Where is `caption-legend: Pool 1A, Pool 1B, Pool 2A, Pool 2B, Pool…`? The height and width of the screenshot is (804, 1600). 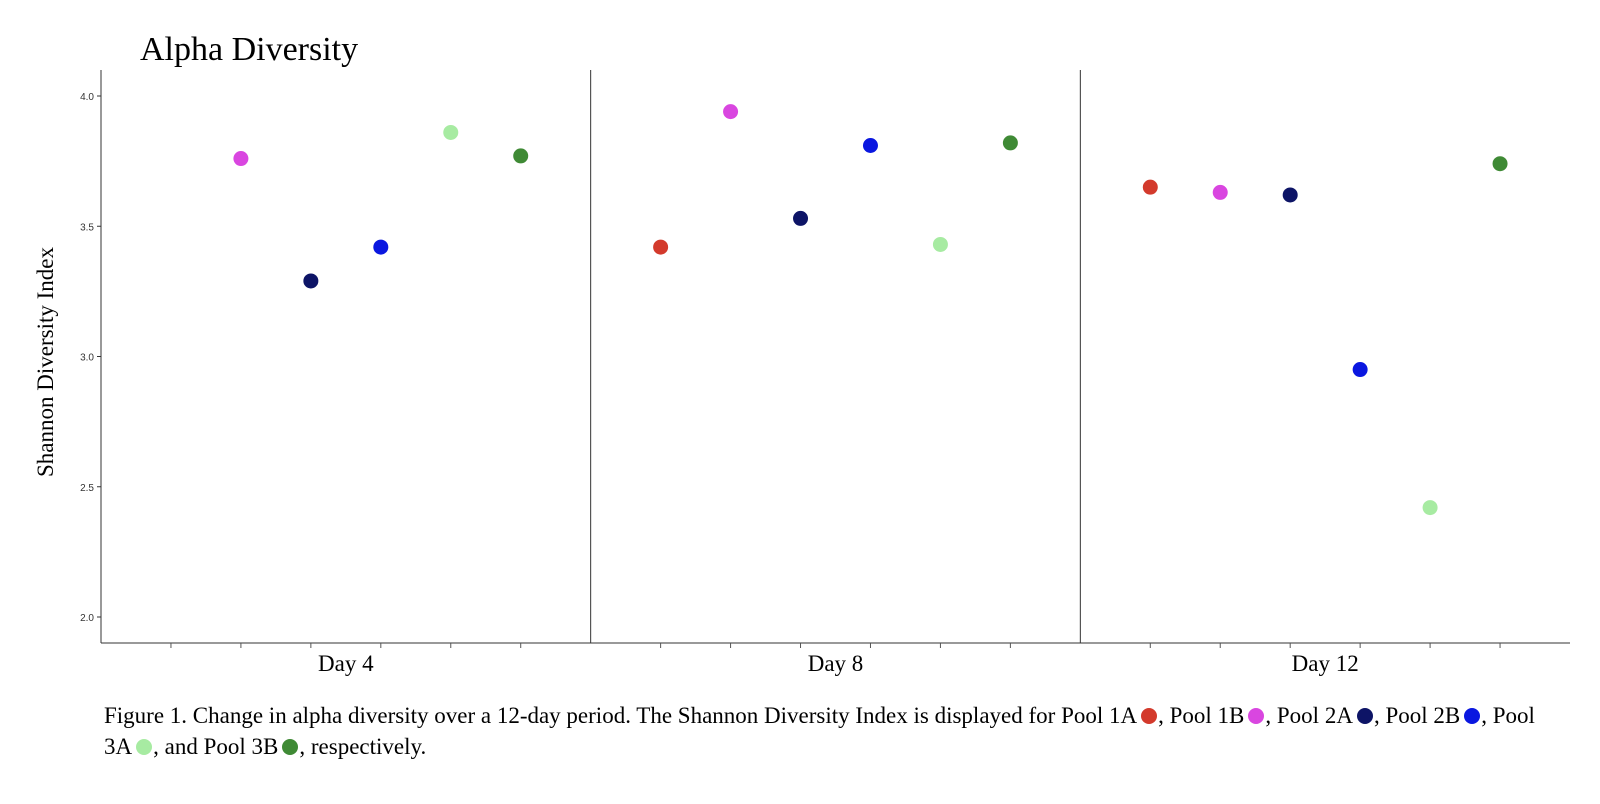
caption-legend: Pool 1A, Pool 1B, Pool 2A, Pool 2B, Pool… is located at coordinates (819, 731).